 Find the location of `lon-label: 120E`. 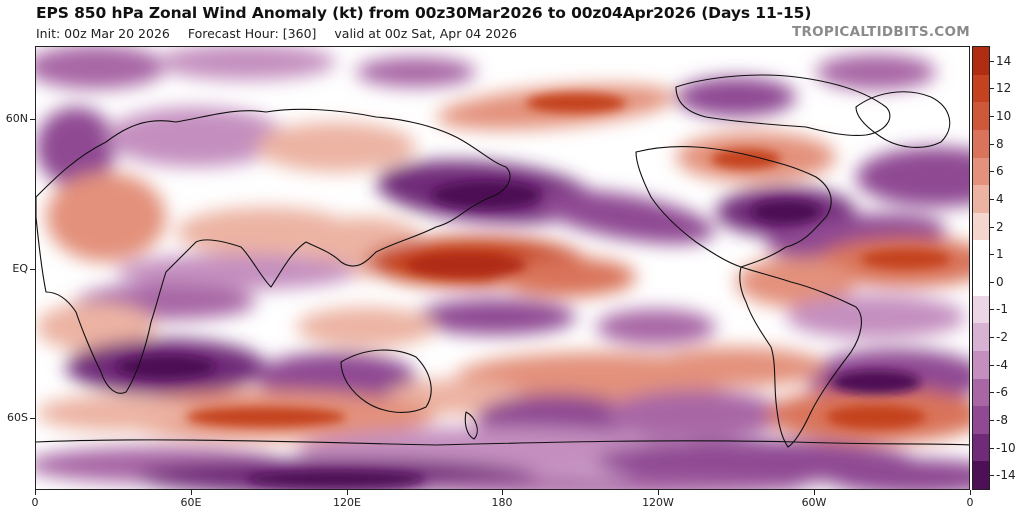

lon-label: 120E is located at coordinates (347, 502).